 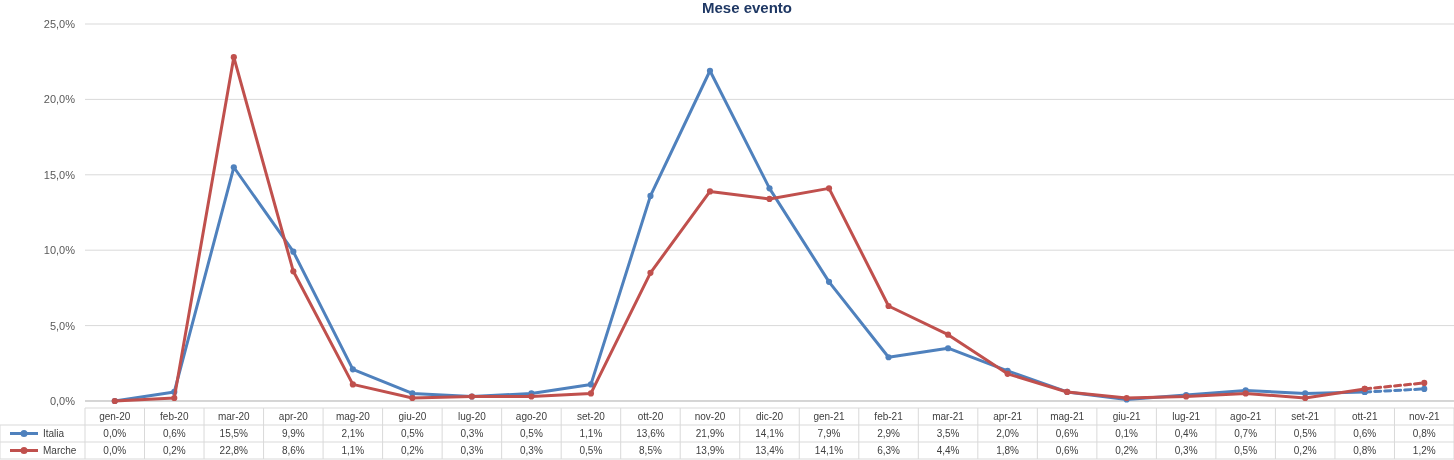 What do you see at coordinates (59, 250) in the screenshot?
I see `y-tick-label: 10,0%` at bounding box center [59, 250].